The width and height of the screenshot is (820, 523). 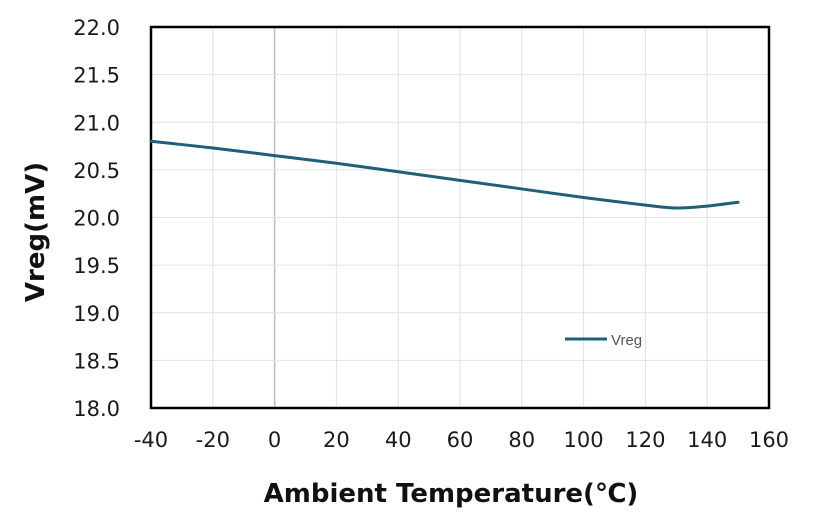 I want to click on x-tick-label: 0, so click(x=274, y=440).